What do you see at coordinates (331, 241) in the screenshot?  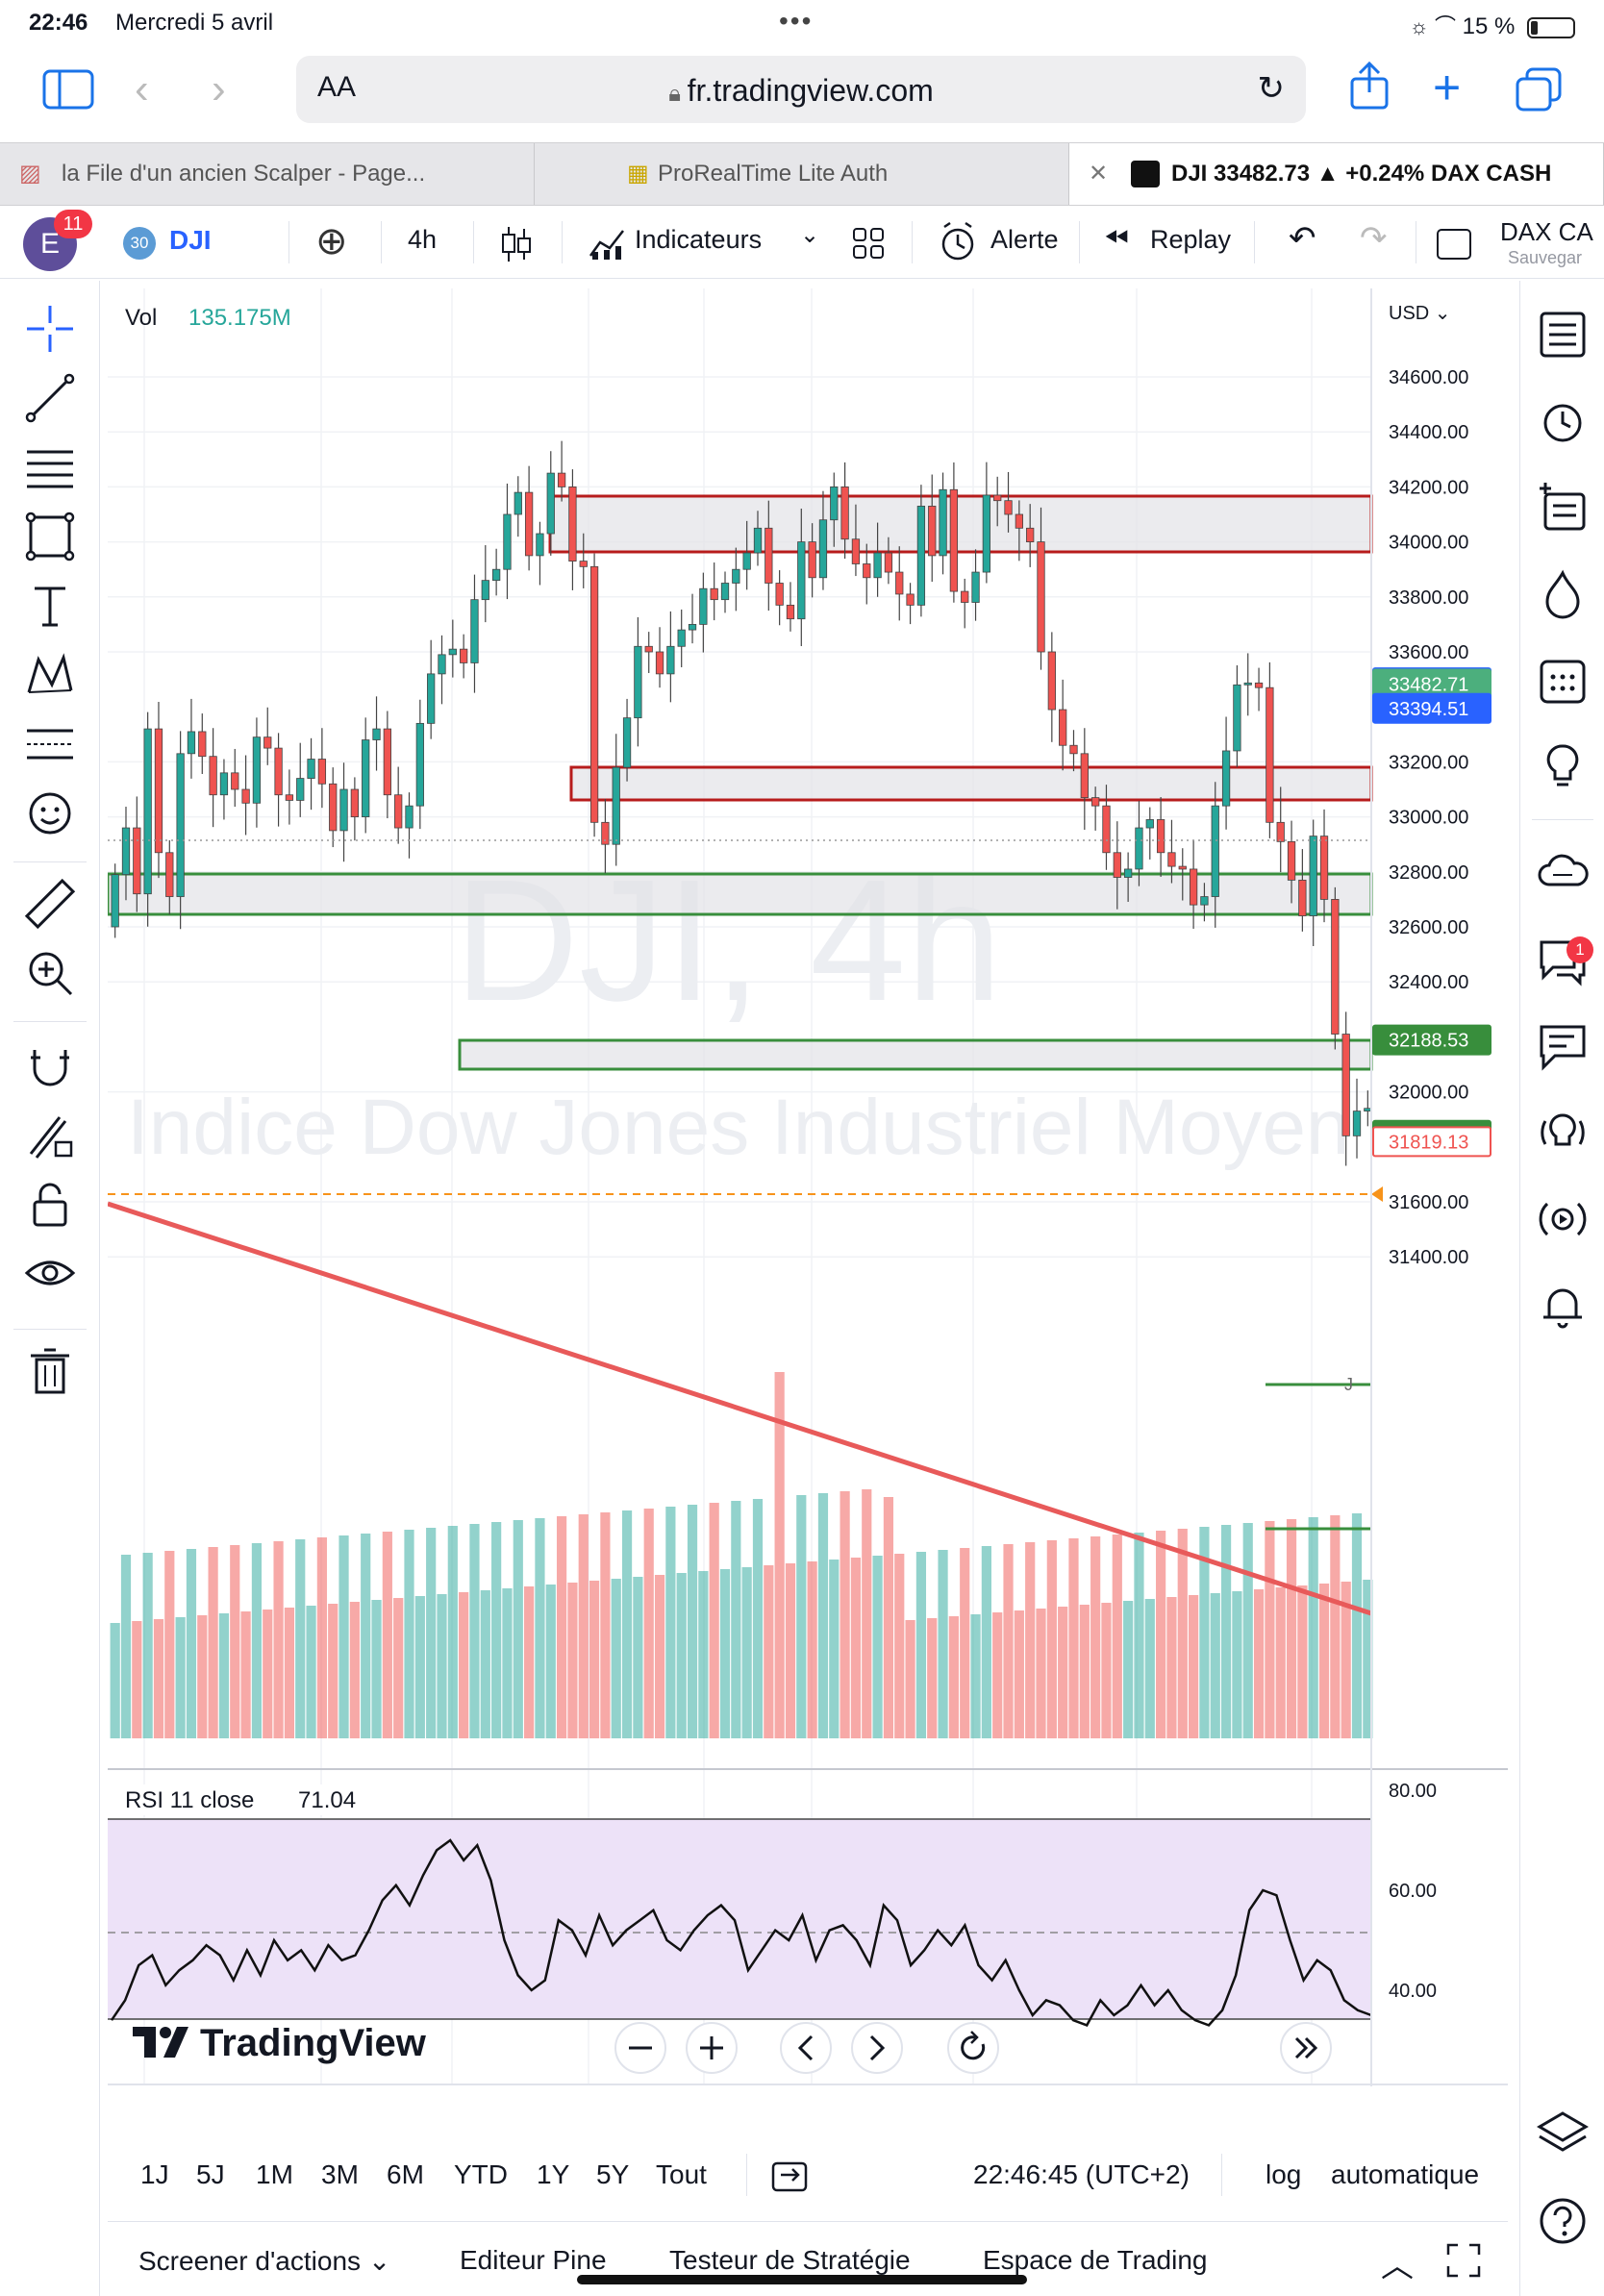 I see `compare-add-icon: ⊕` at bounding box center [331, 241].